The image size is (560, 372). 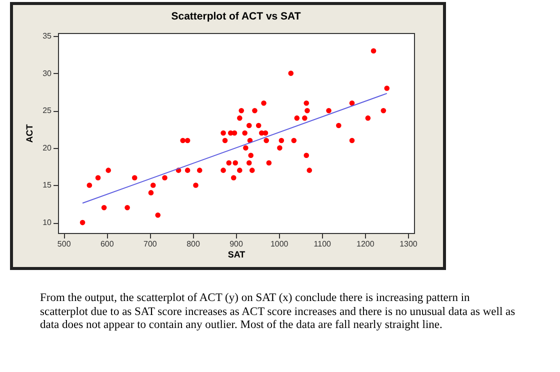 What do you see at coordinates (237, 255) in the screenshot?
I see `x-axis-title: SAT` at bounding box center [237, 255].